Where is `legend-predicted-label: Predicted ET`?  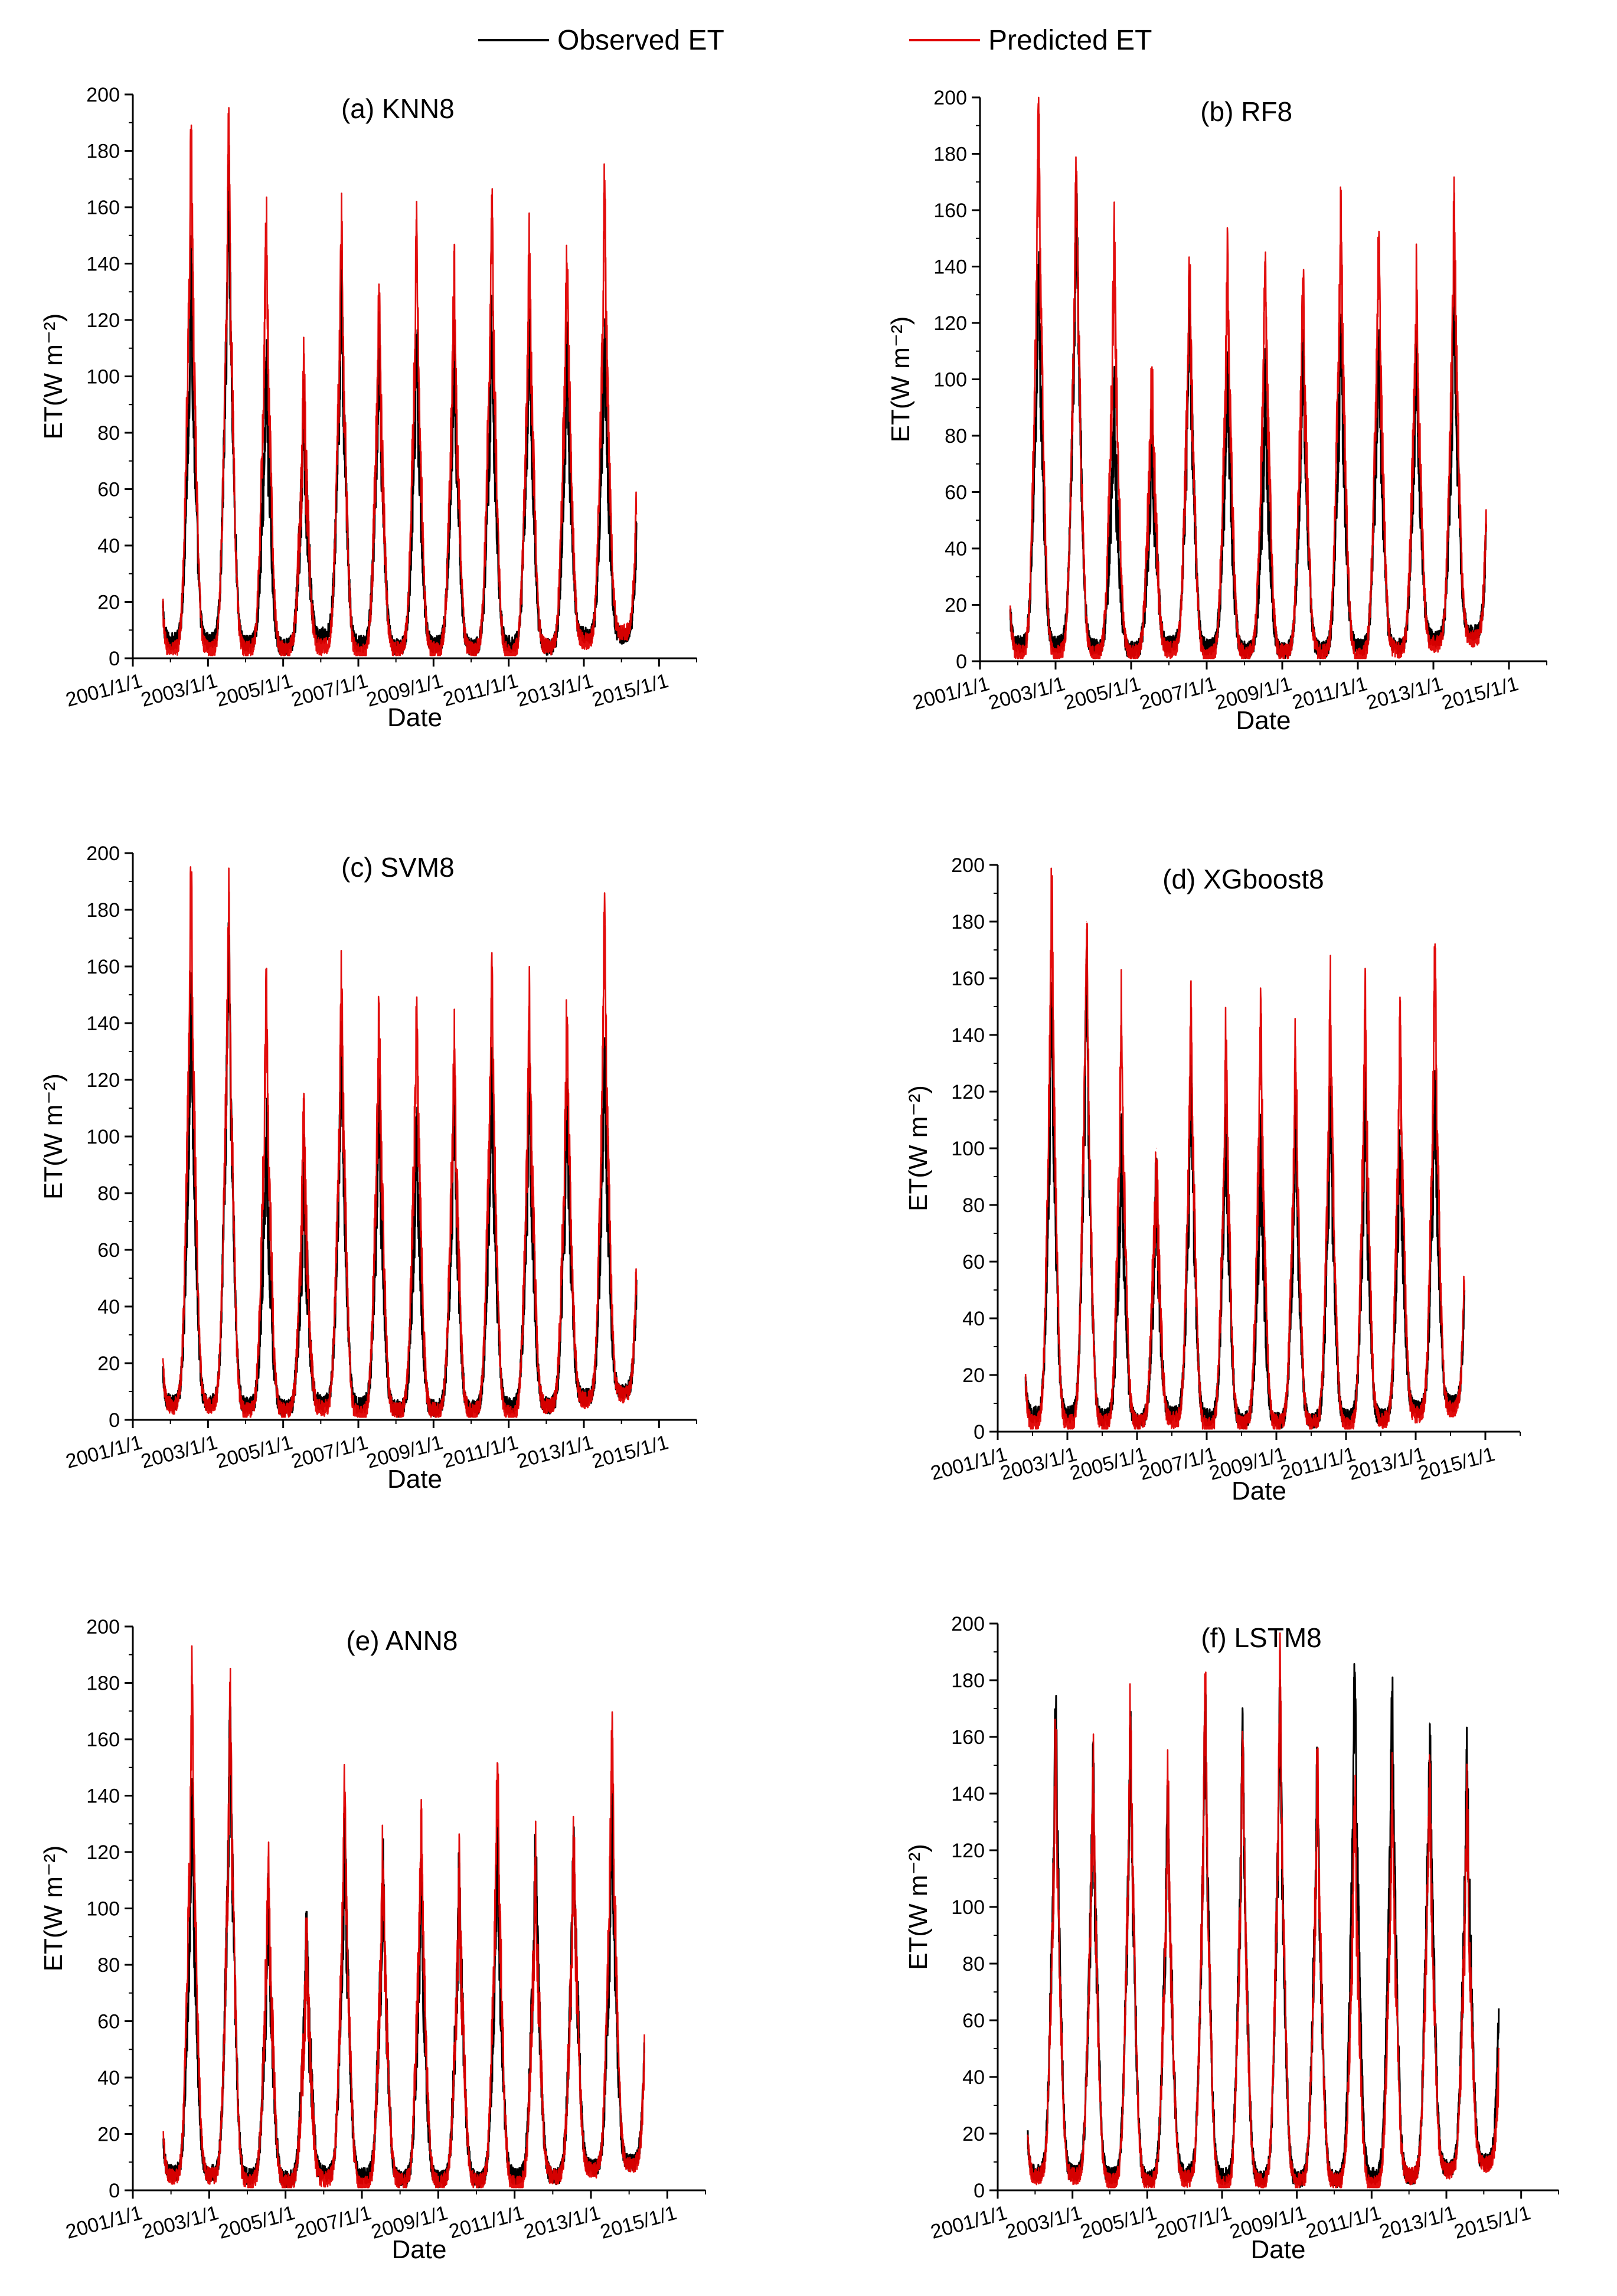 legend-predicted-label: Predicted ET is located at coordinates (1070, 40).